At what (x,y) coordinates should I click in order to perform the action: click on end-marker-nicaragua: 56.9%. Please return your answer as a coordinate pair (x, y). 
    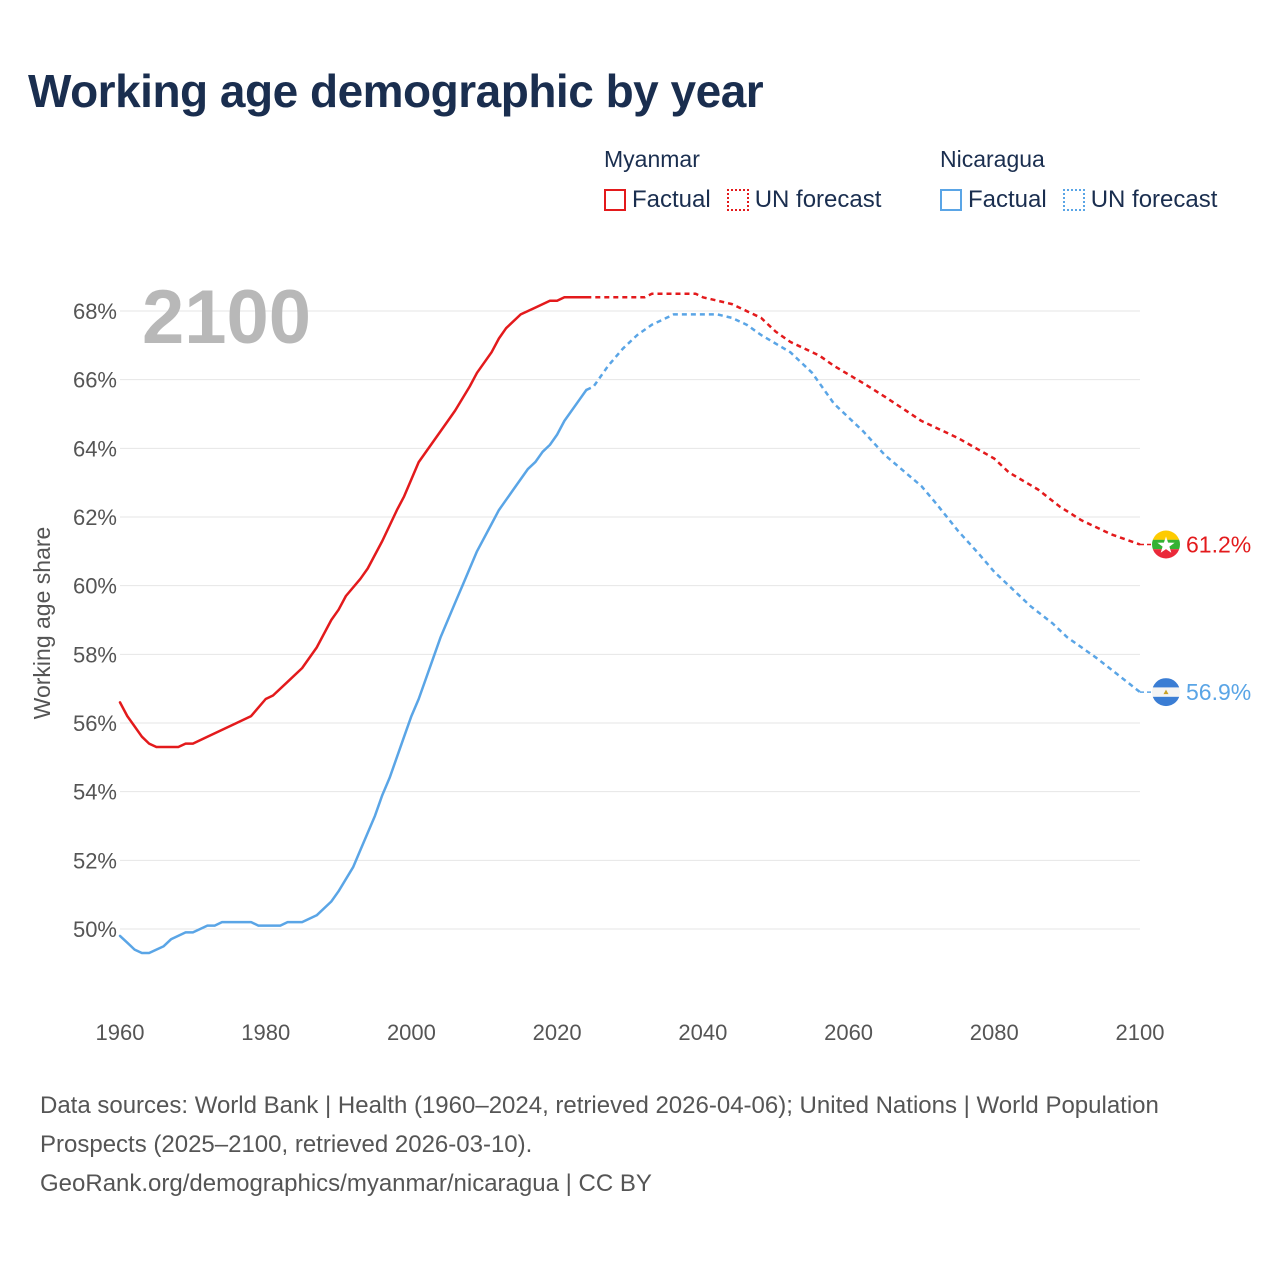
    Looking at the image, I should click on (1195, 692).